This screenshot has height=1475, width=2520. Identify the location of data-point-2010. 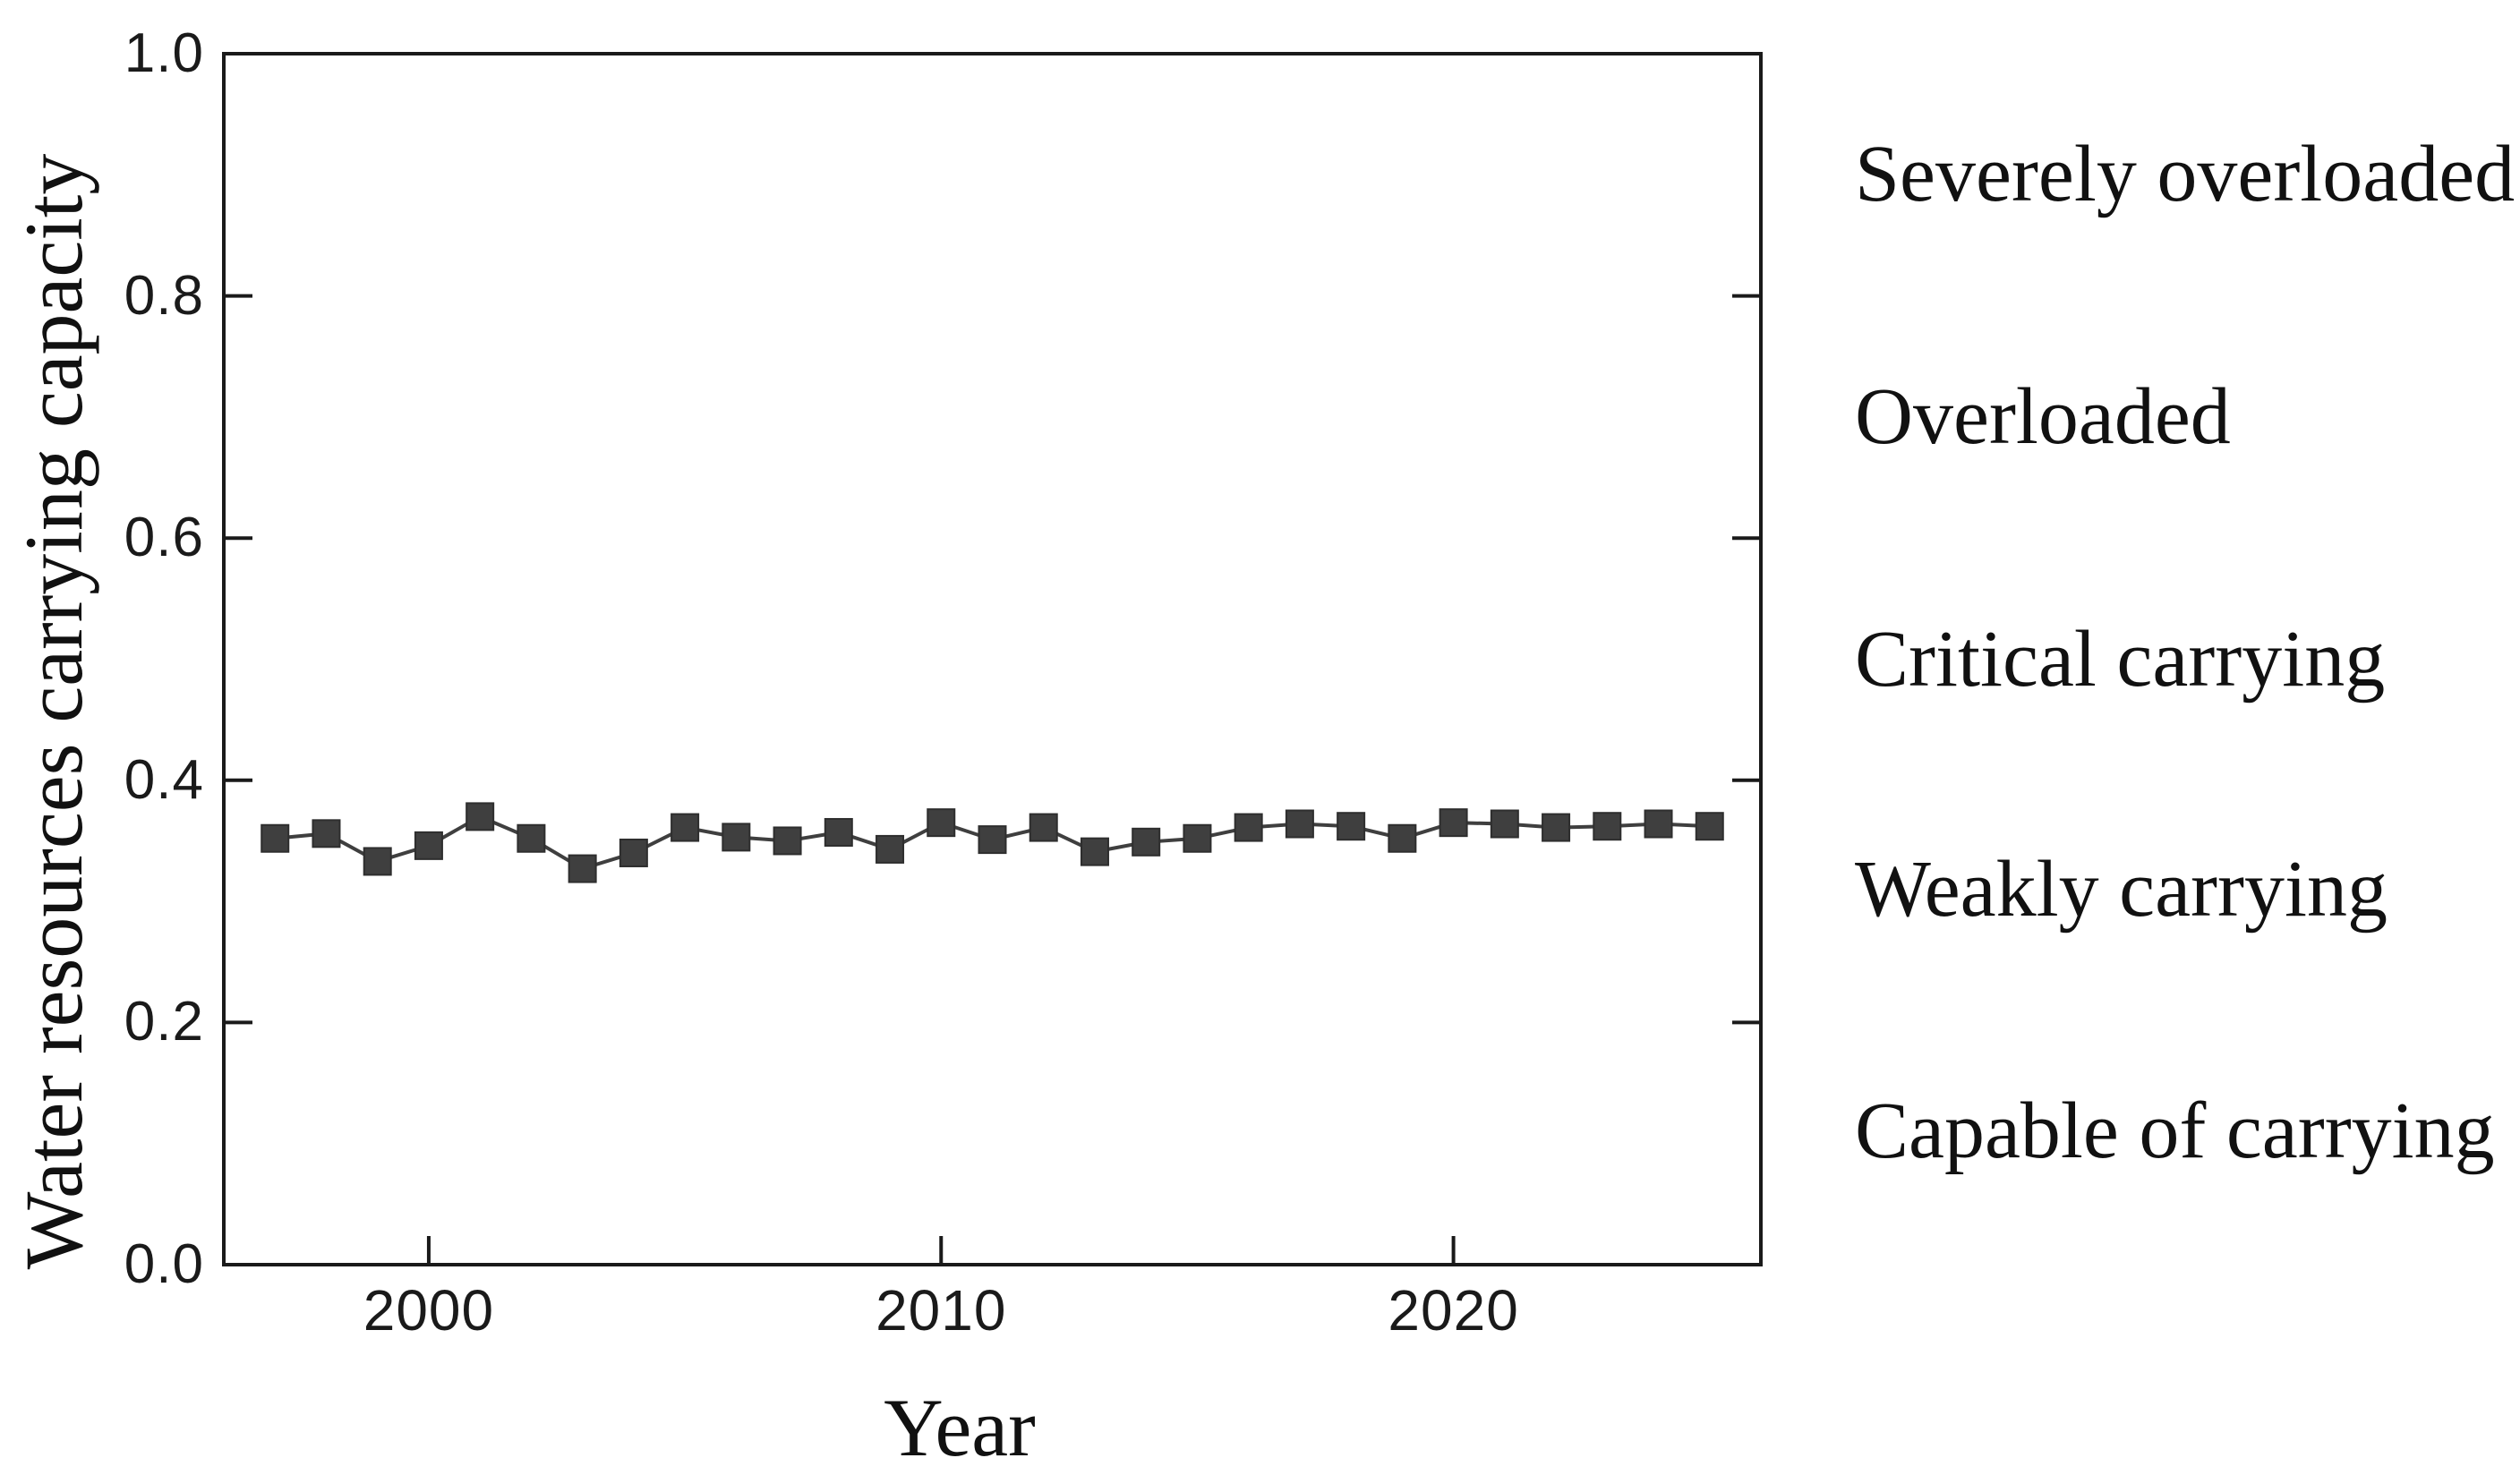
(941, 823).